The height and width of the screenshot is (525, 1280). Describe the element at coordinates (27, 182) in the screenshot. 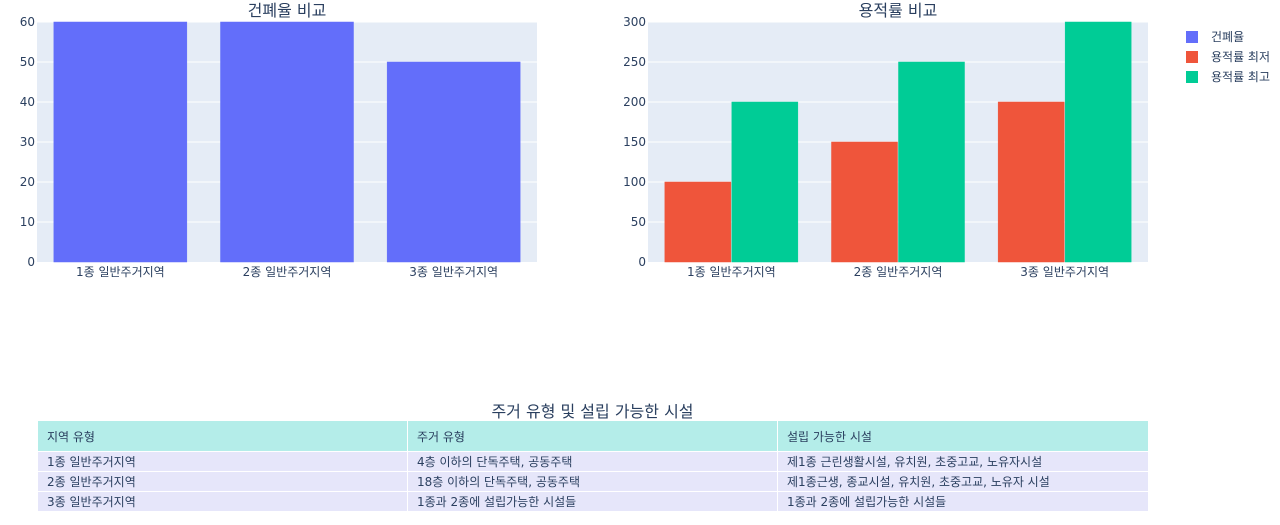

I see `y-tick-label: 20` at that location.